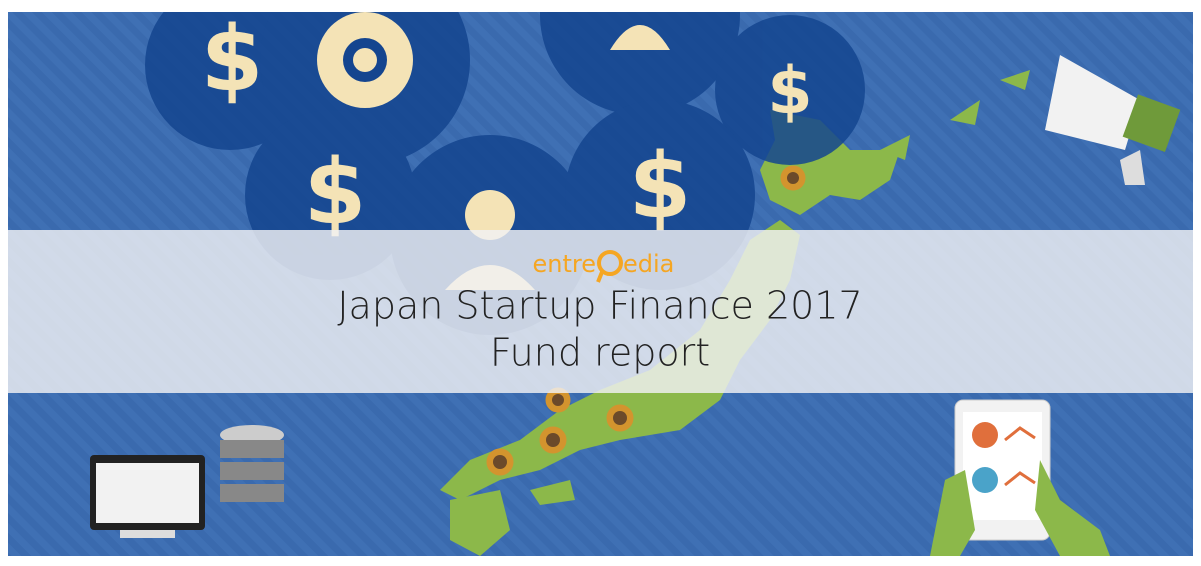 This screenshot has height=566, width=1201. I want to click on logo-icon, so click(609, 266).